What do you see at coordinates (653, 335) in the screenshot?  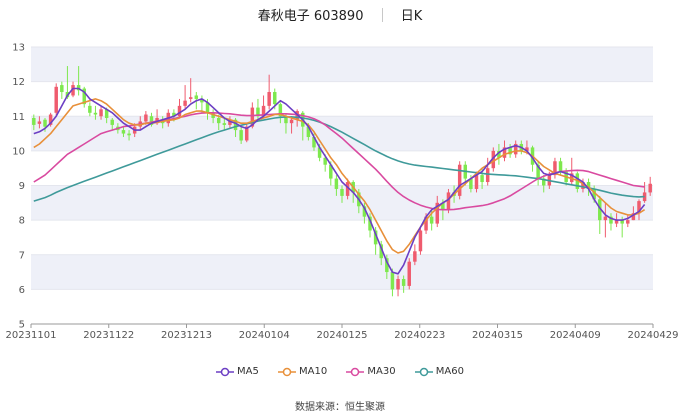 I see `x-tick-label: 20240429` at bounding box center [653, 335].